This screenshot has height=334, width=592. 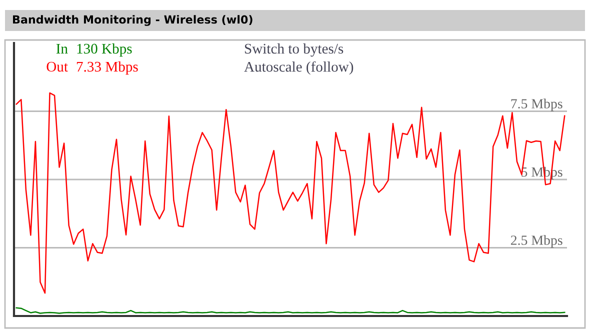 What do you see at coordinates (104, 50) in the screenshot?
I see `annotation: 130 Kbps` at bounding box center [104, 50].